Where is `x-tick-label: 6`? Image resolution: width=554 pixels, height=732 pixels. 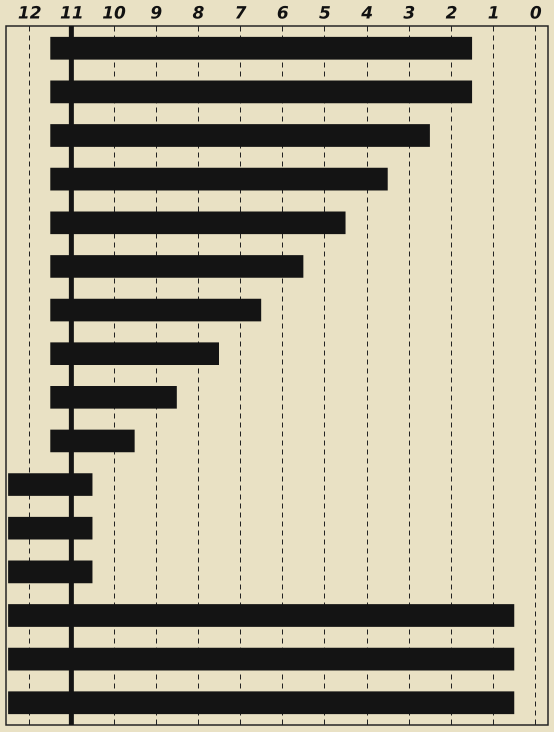
x-tick-label: 6 is located at coordinates (282, 14).